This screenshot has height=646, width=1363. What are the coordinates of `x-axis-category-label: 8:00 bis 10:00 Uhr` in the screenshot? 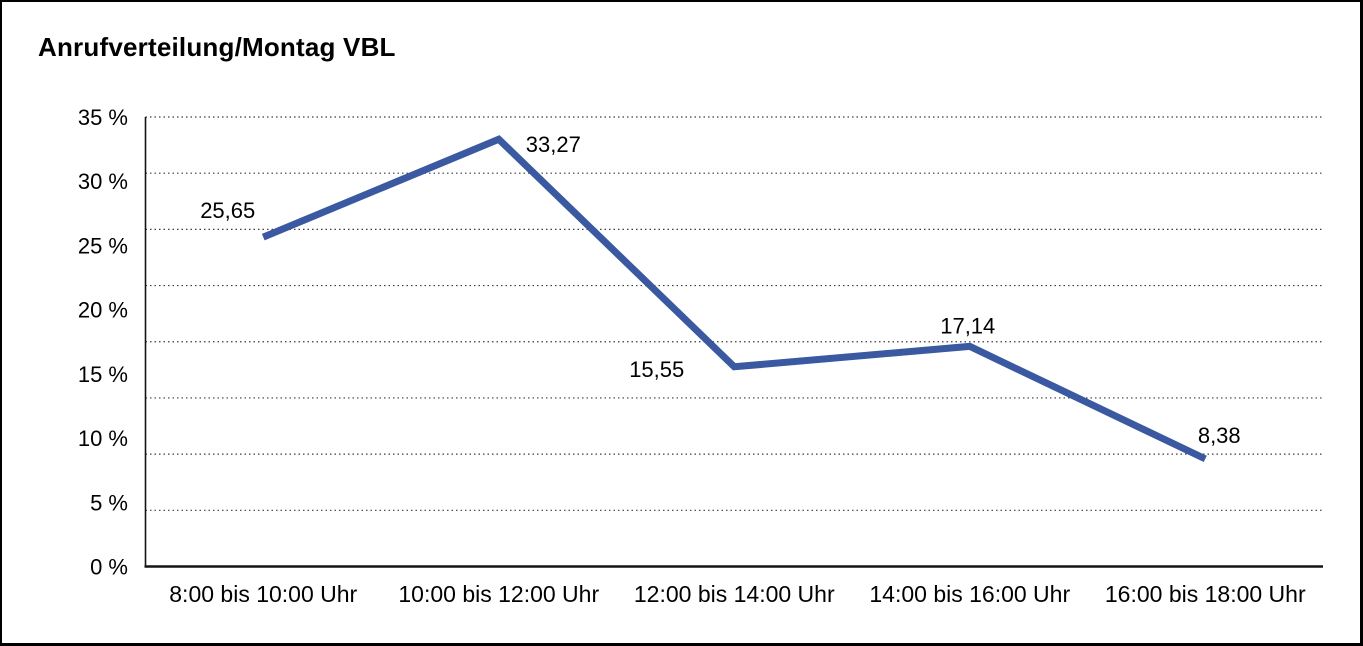 It's located at (263, 594).